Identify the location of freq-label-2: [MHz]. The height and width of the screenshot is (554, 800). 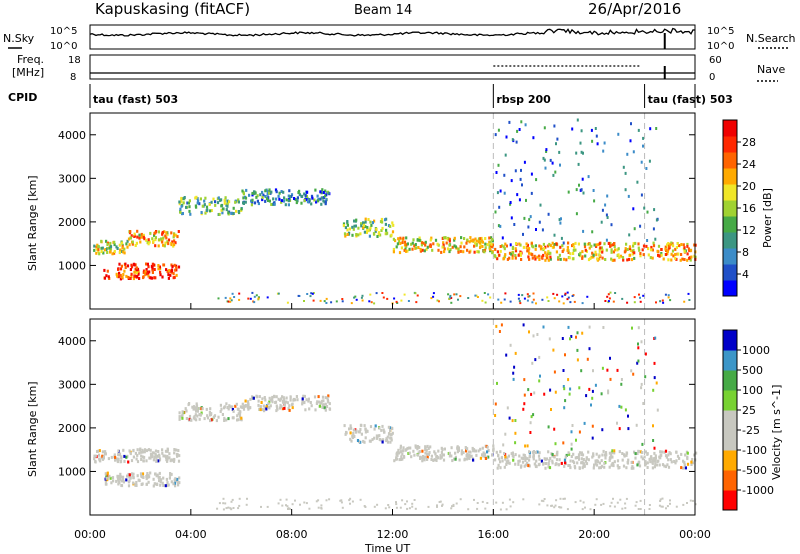
(28, 72).